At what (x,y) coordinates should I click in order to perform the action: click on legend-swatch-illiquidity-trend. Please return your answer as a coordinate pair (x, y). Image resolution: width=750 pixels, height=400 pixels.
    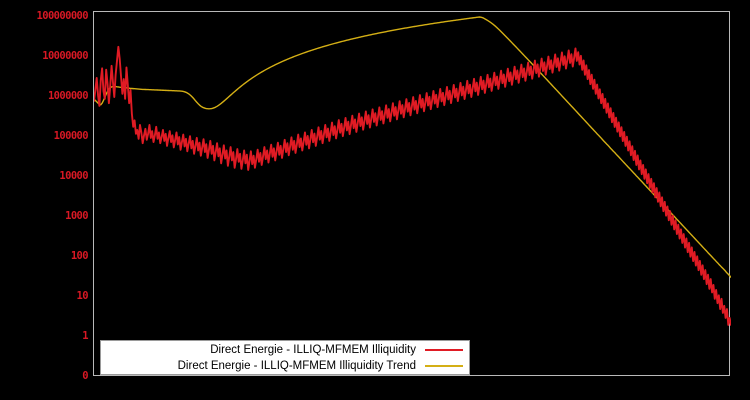
    Looking at the image, I should click on (444, 365).